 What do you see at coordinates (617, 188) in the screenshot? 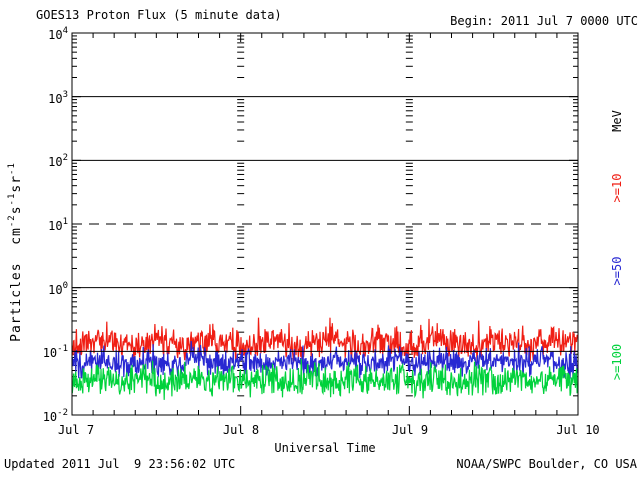
I see `series-label-ge10: >=10` at bounding box center [617, 188].